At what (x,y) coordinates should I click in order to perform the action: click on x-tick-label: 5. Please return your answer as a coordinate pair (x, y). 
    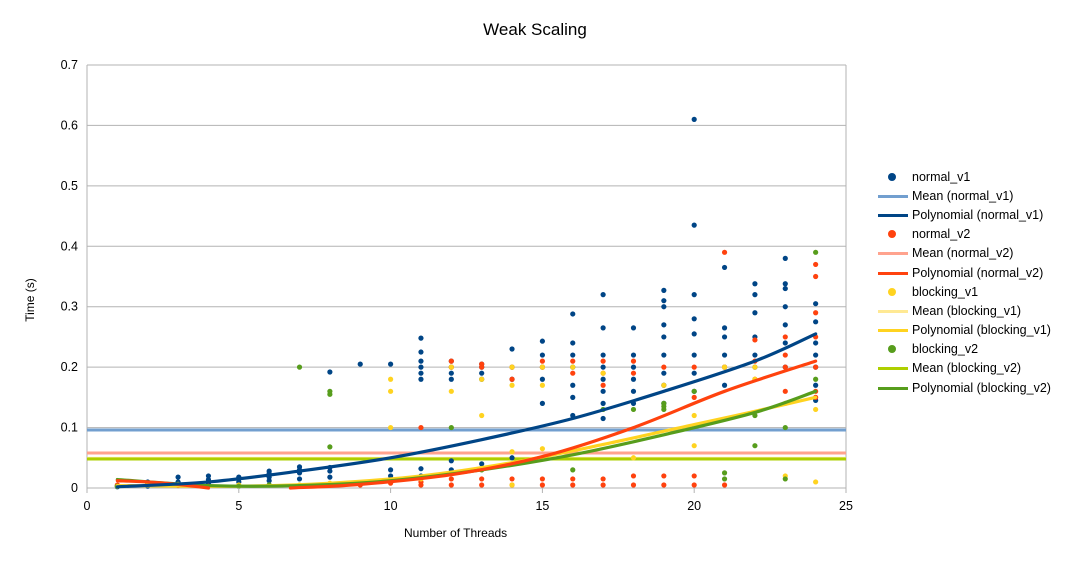
    Looking at the image, I should click on (238, 506).